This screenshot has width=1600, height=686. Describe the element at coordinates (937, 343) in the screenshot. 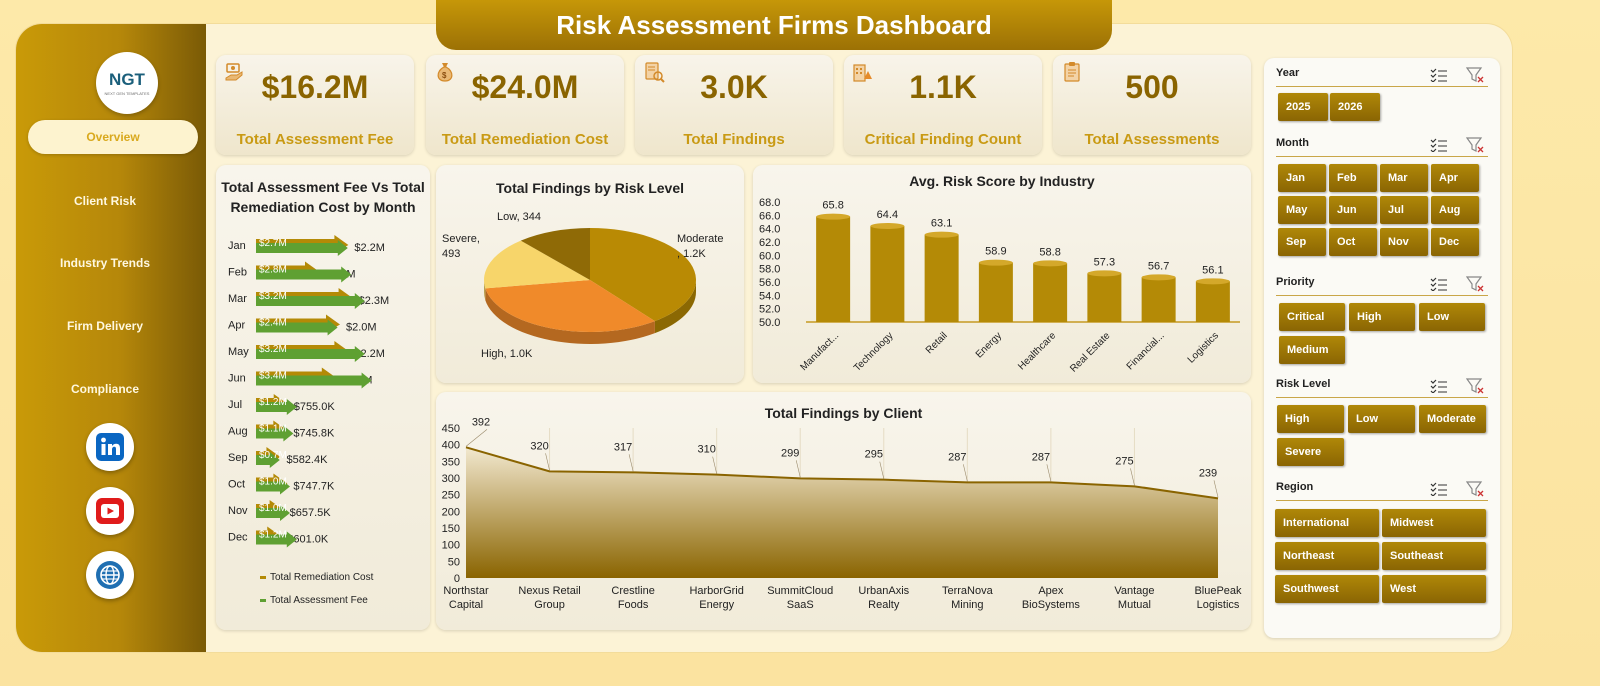

I see `x-tick-label: Retail` at that location.